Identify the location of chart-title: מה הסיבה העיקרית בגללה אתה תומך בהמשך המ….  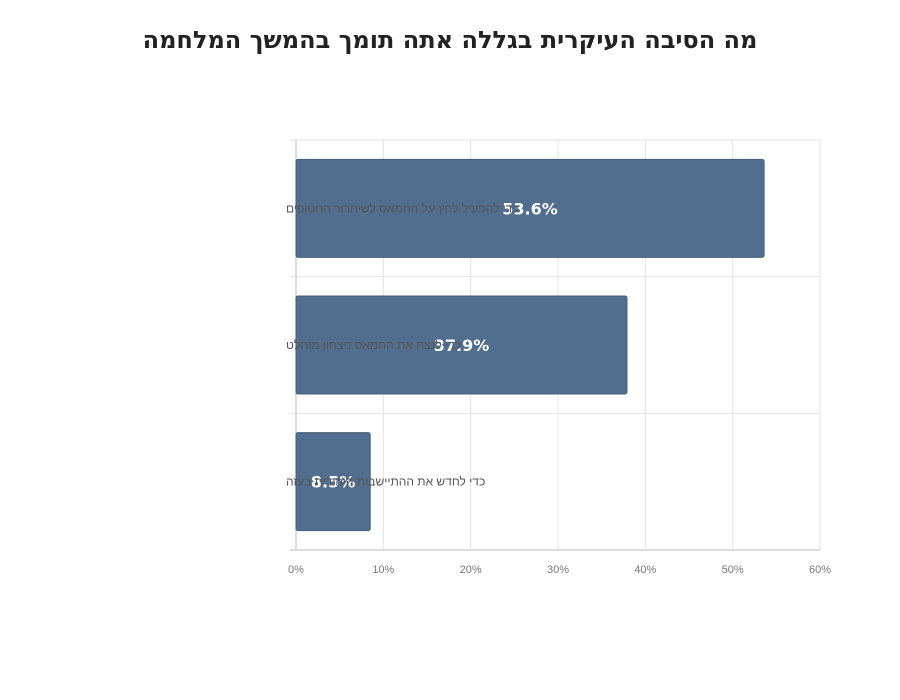
(450, 40).